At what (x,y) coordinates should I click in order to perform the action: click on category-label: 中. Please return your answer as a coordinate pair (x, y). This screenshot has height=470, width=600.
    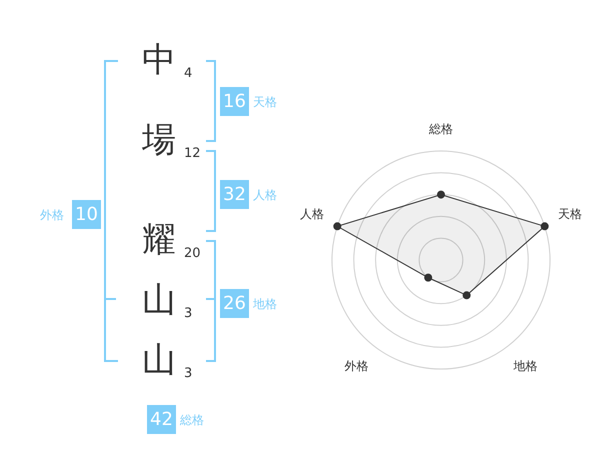
    Looking at the image, I should click on (159, 60).